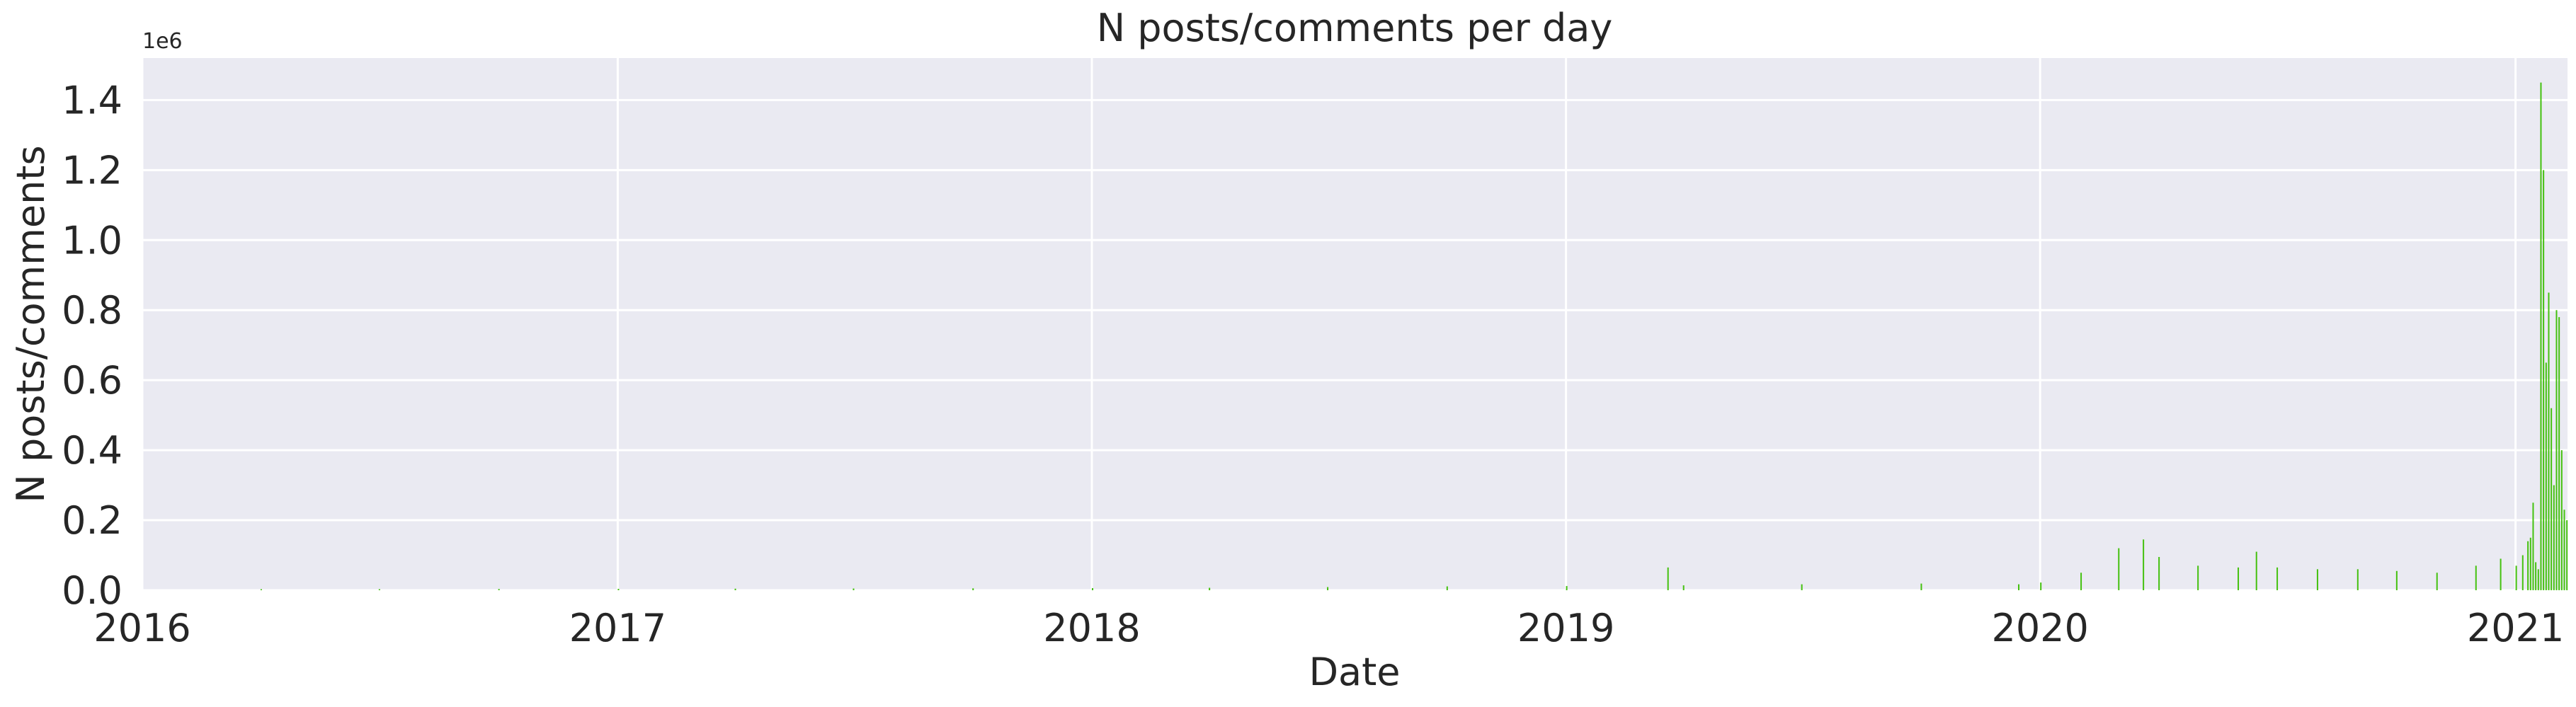 The image size is (2576, 707). What do you see at coordinates (1091, 628) in the screenshot?
I see `x-tick-label: 2018` at bounding box center [1091, 628].